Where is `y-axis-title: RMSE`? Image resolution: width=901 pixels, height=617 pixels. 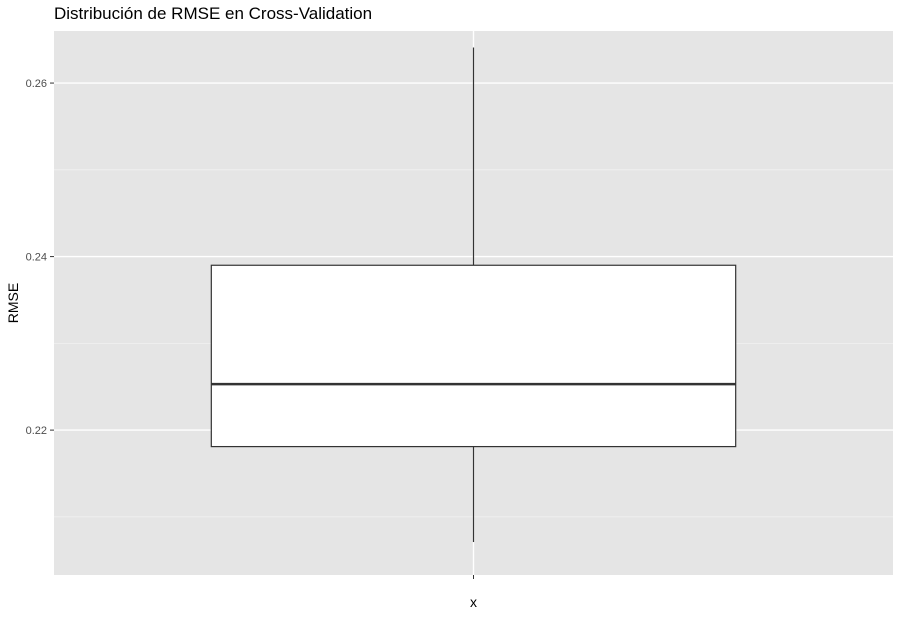
y-axis-title: RMSE is located at coordinates (13, 303).